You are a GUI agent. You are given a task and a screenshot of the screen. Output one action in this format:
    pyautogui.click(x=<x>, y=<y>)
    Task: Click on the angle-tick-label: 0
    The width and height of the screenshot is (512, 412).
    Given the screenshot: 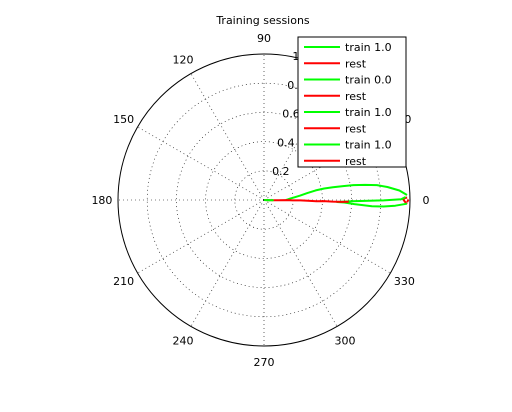 What is the action you would take?
    pyautogui.click(x=426, y=200)
    